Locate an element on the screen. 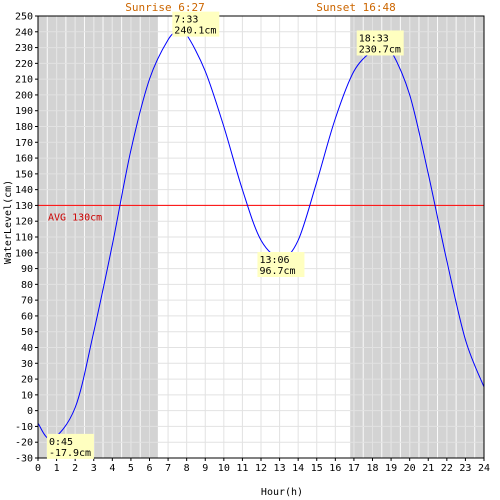 This screenshot has height=500, width=500. annotation-time: 13:06 is located at coordinates (274, 260).